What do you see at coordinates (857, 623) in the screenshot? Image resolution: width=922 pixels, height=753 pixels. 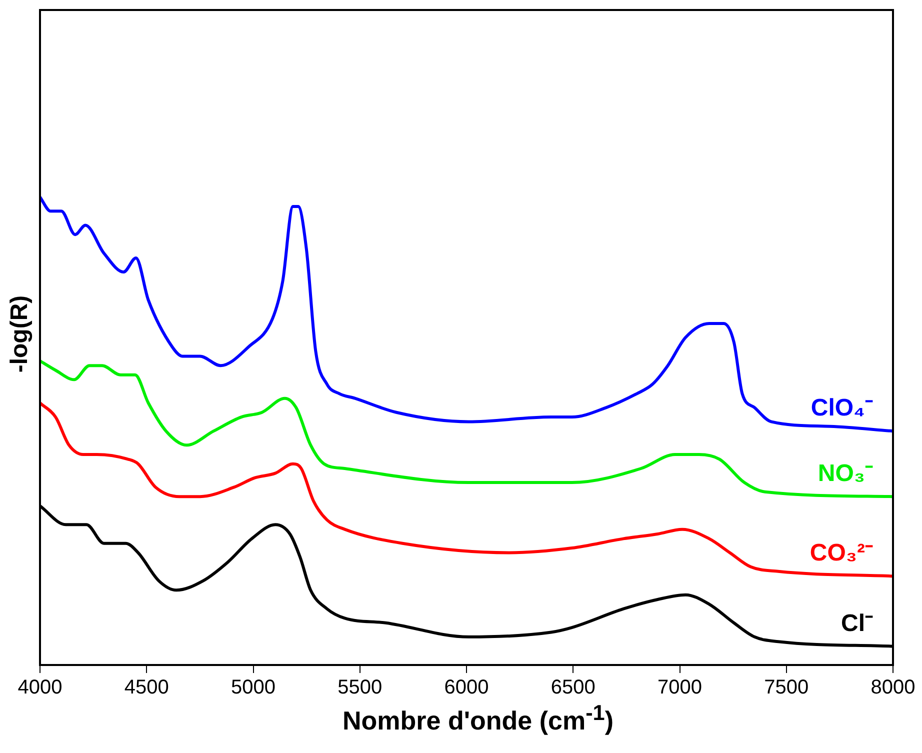 I see `series-label: Cl⁻` at bounding box center [857, 623].